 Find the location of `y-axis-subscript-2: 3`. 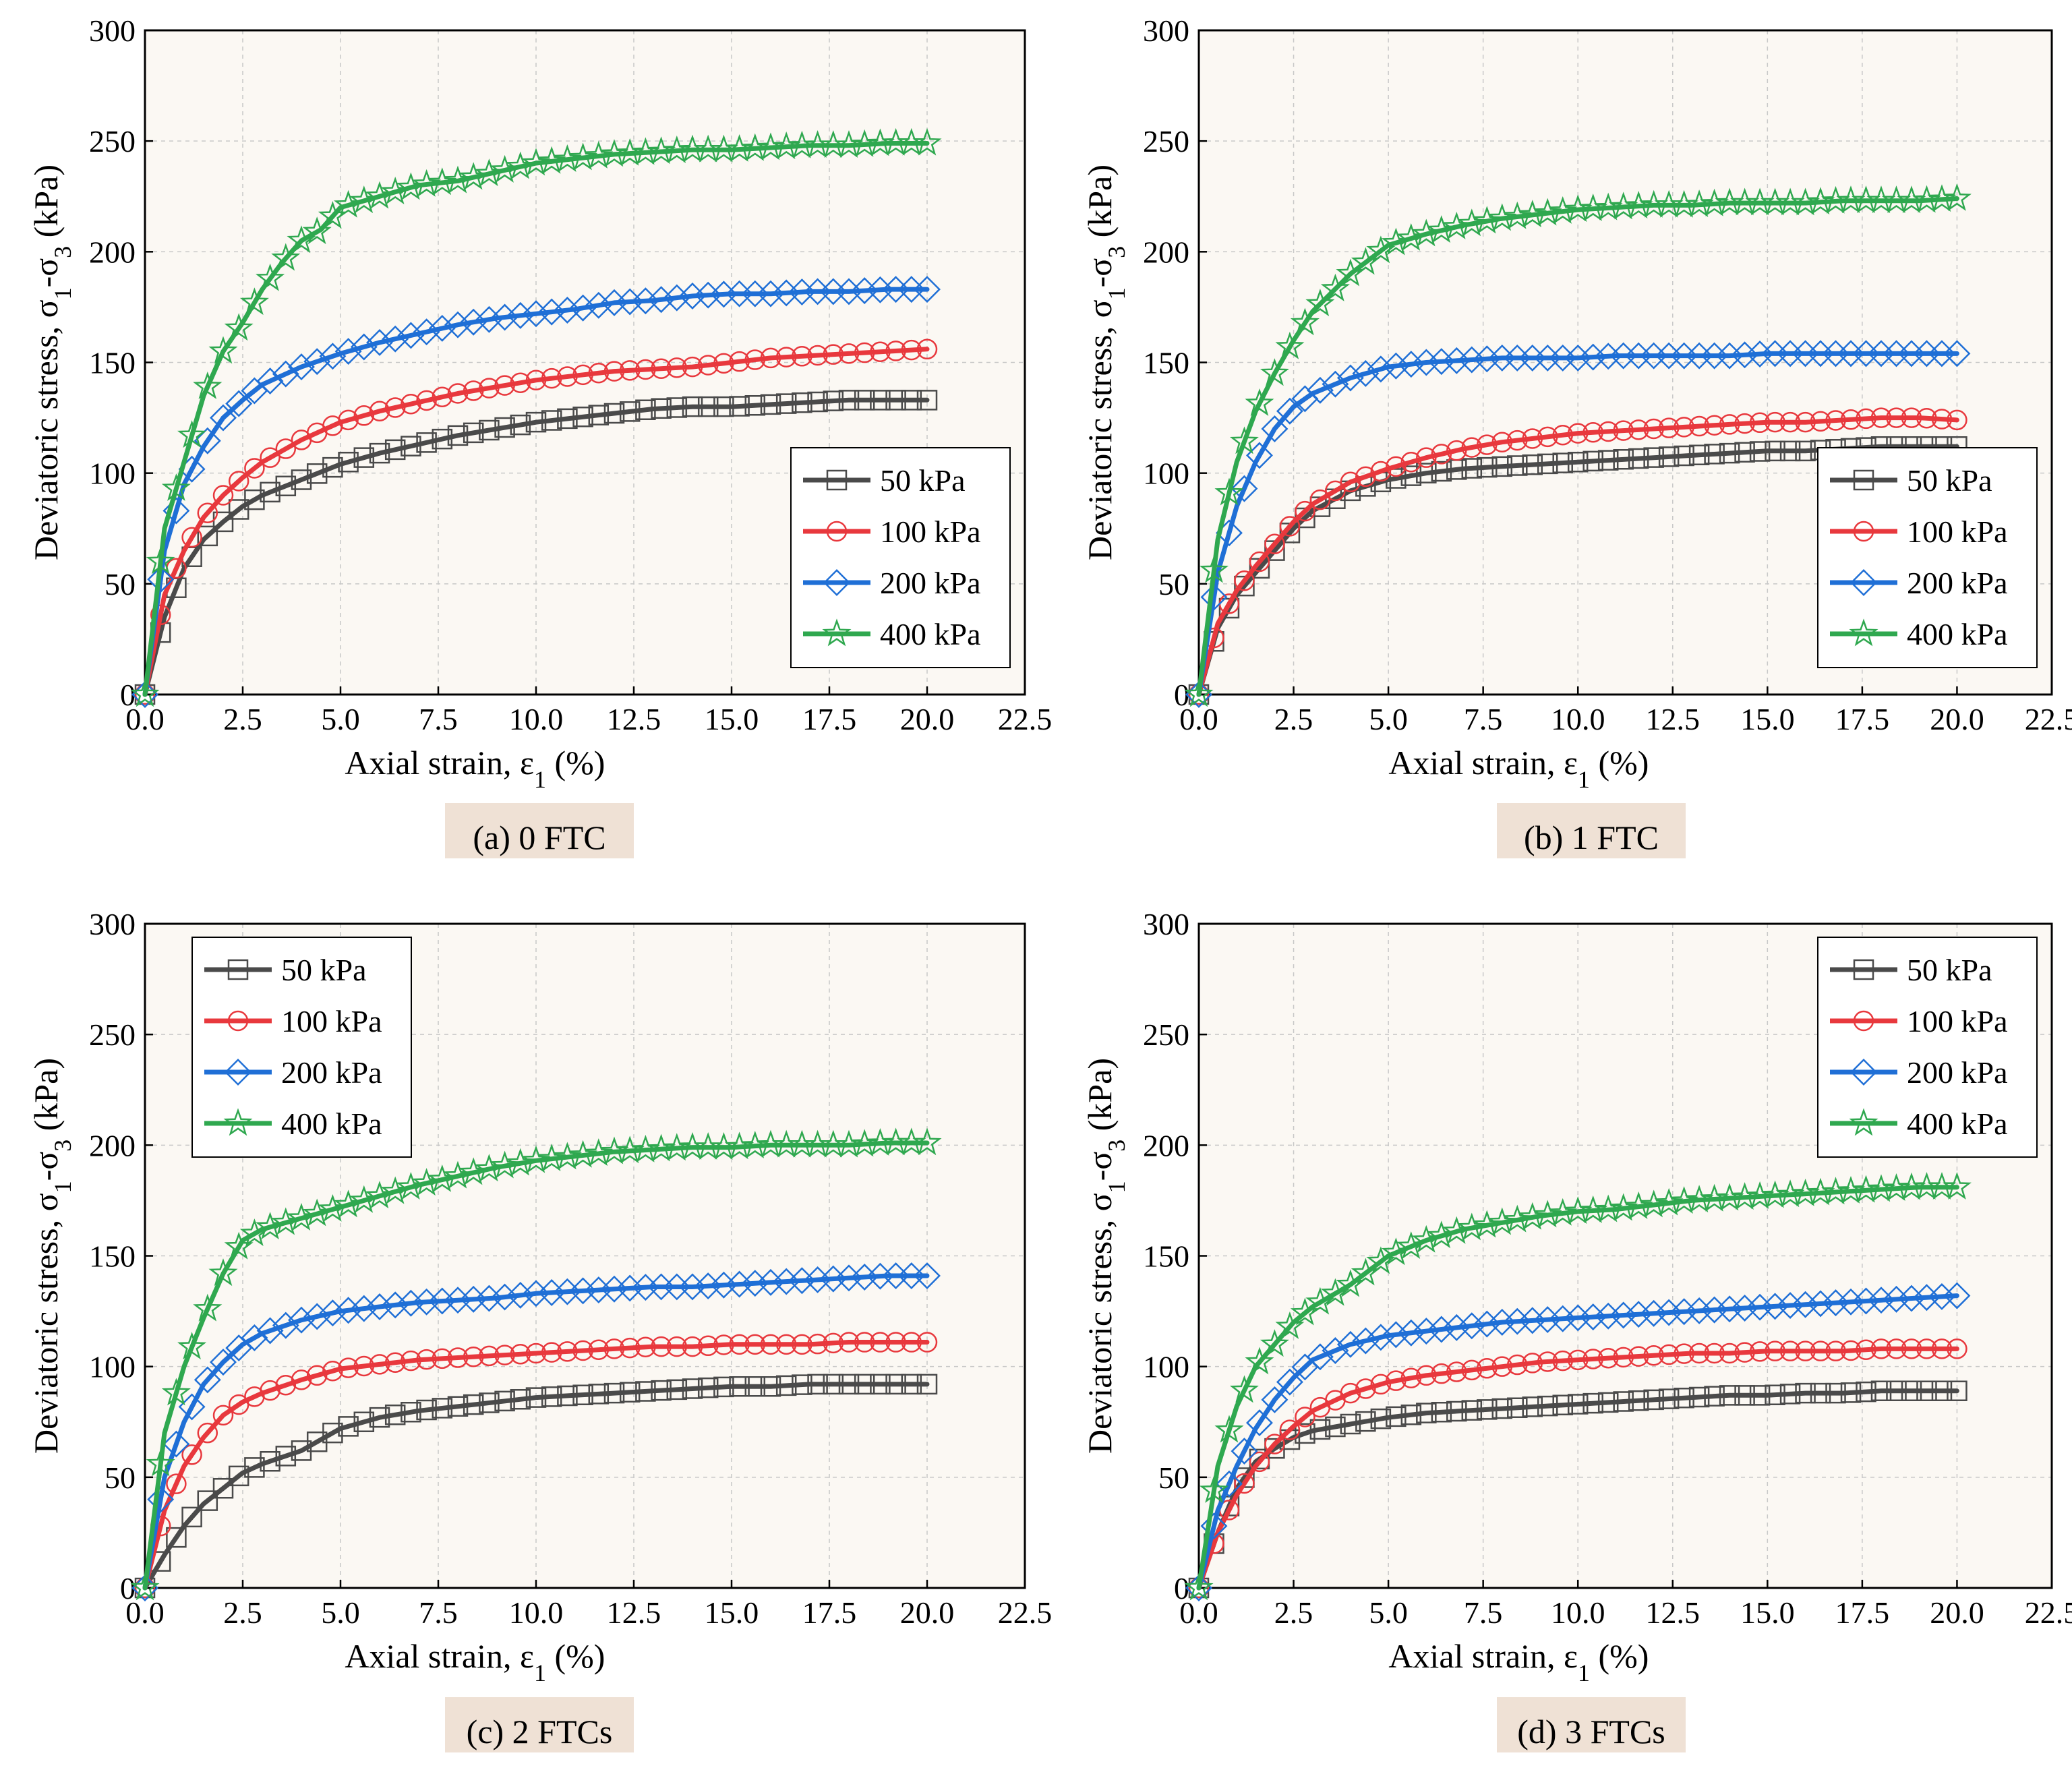

y-axis-subscript-2: 3 is located at coordinates (1116, 1146).